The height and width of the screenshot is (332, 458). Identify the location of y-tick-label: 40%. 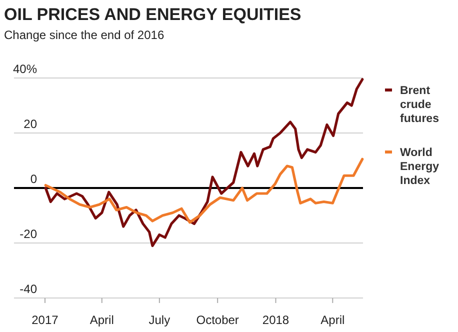
(25, 69).